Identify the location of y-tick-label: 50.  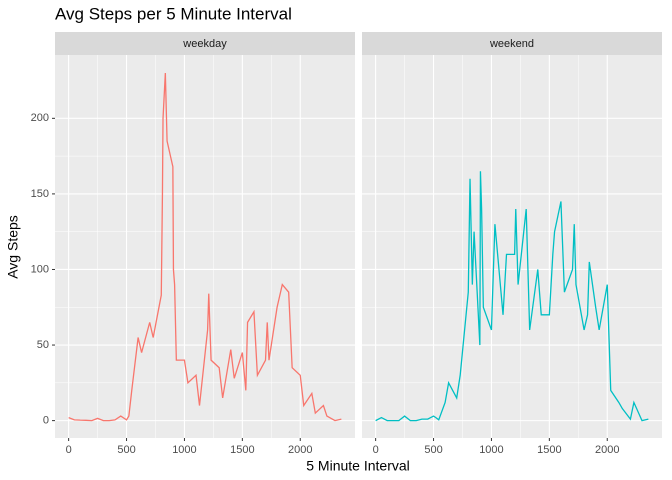
(43, 345).